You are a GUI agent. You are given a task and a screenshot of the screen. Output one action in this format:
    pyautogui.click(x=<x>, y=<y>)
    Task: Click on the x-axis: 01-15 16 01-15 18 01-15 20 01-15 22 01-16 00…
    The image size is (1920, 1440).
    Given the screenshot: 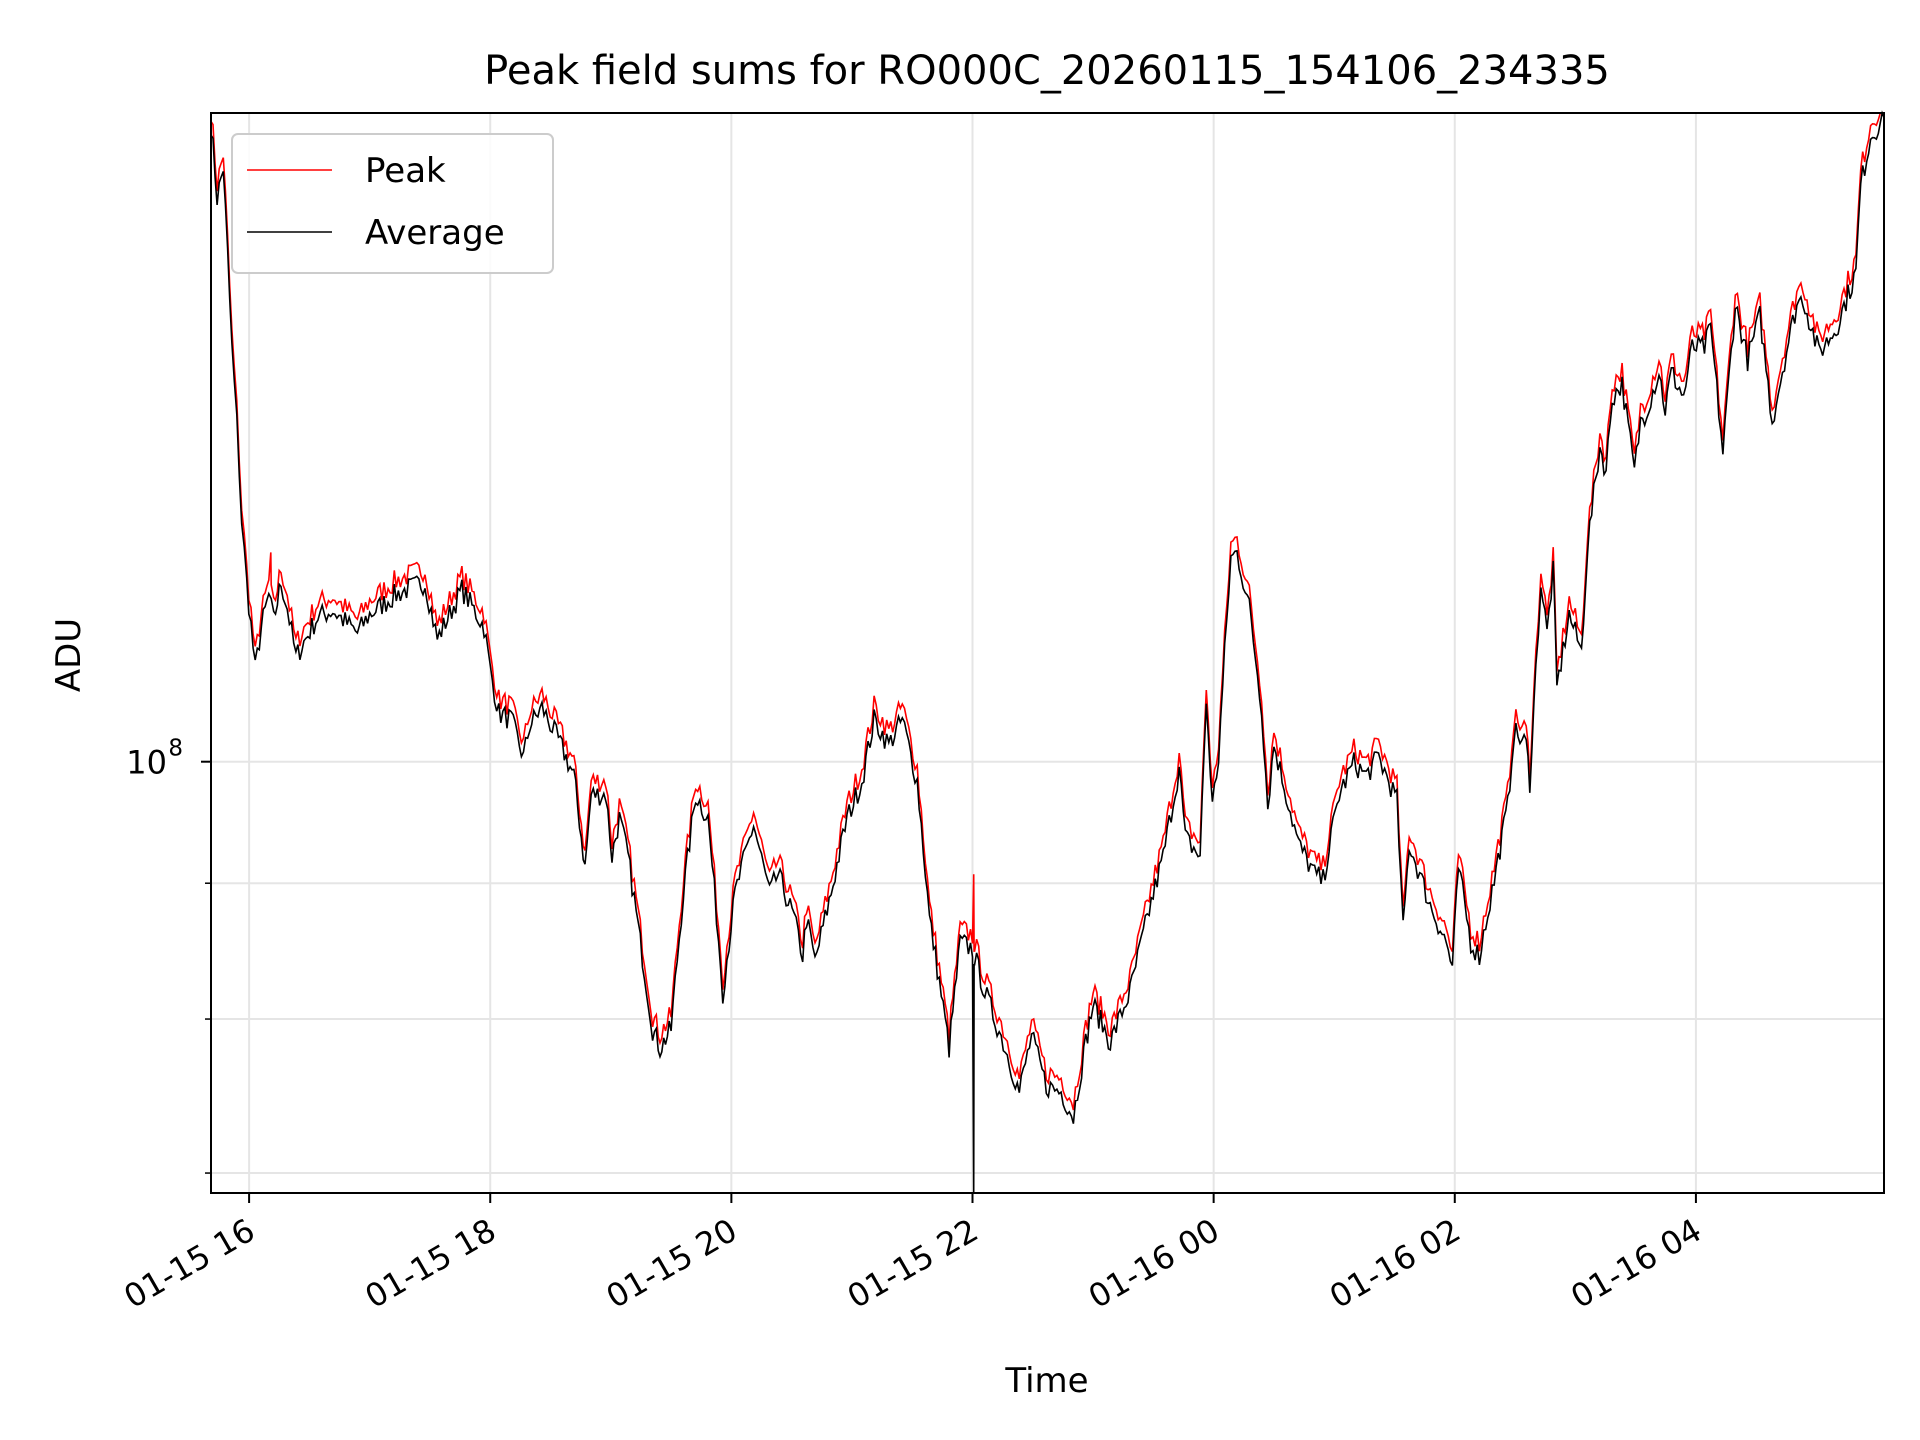 What is the action you would take?
    pyautogui.click(x=913, y=1254)
    